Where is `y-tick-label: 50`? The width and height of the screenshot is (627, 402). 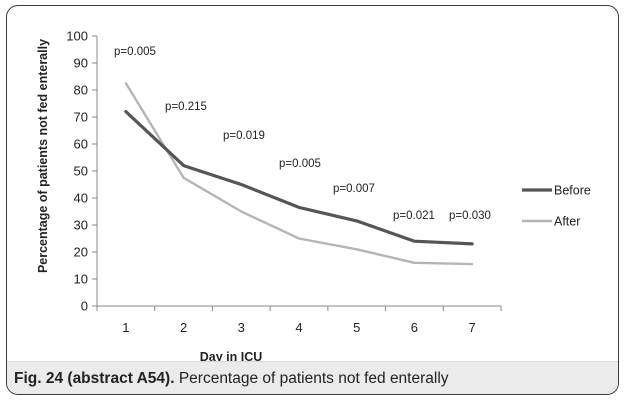
y-tick-label: 50 is located at coordinates (81, 171).